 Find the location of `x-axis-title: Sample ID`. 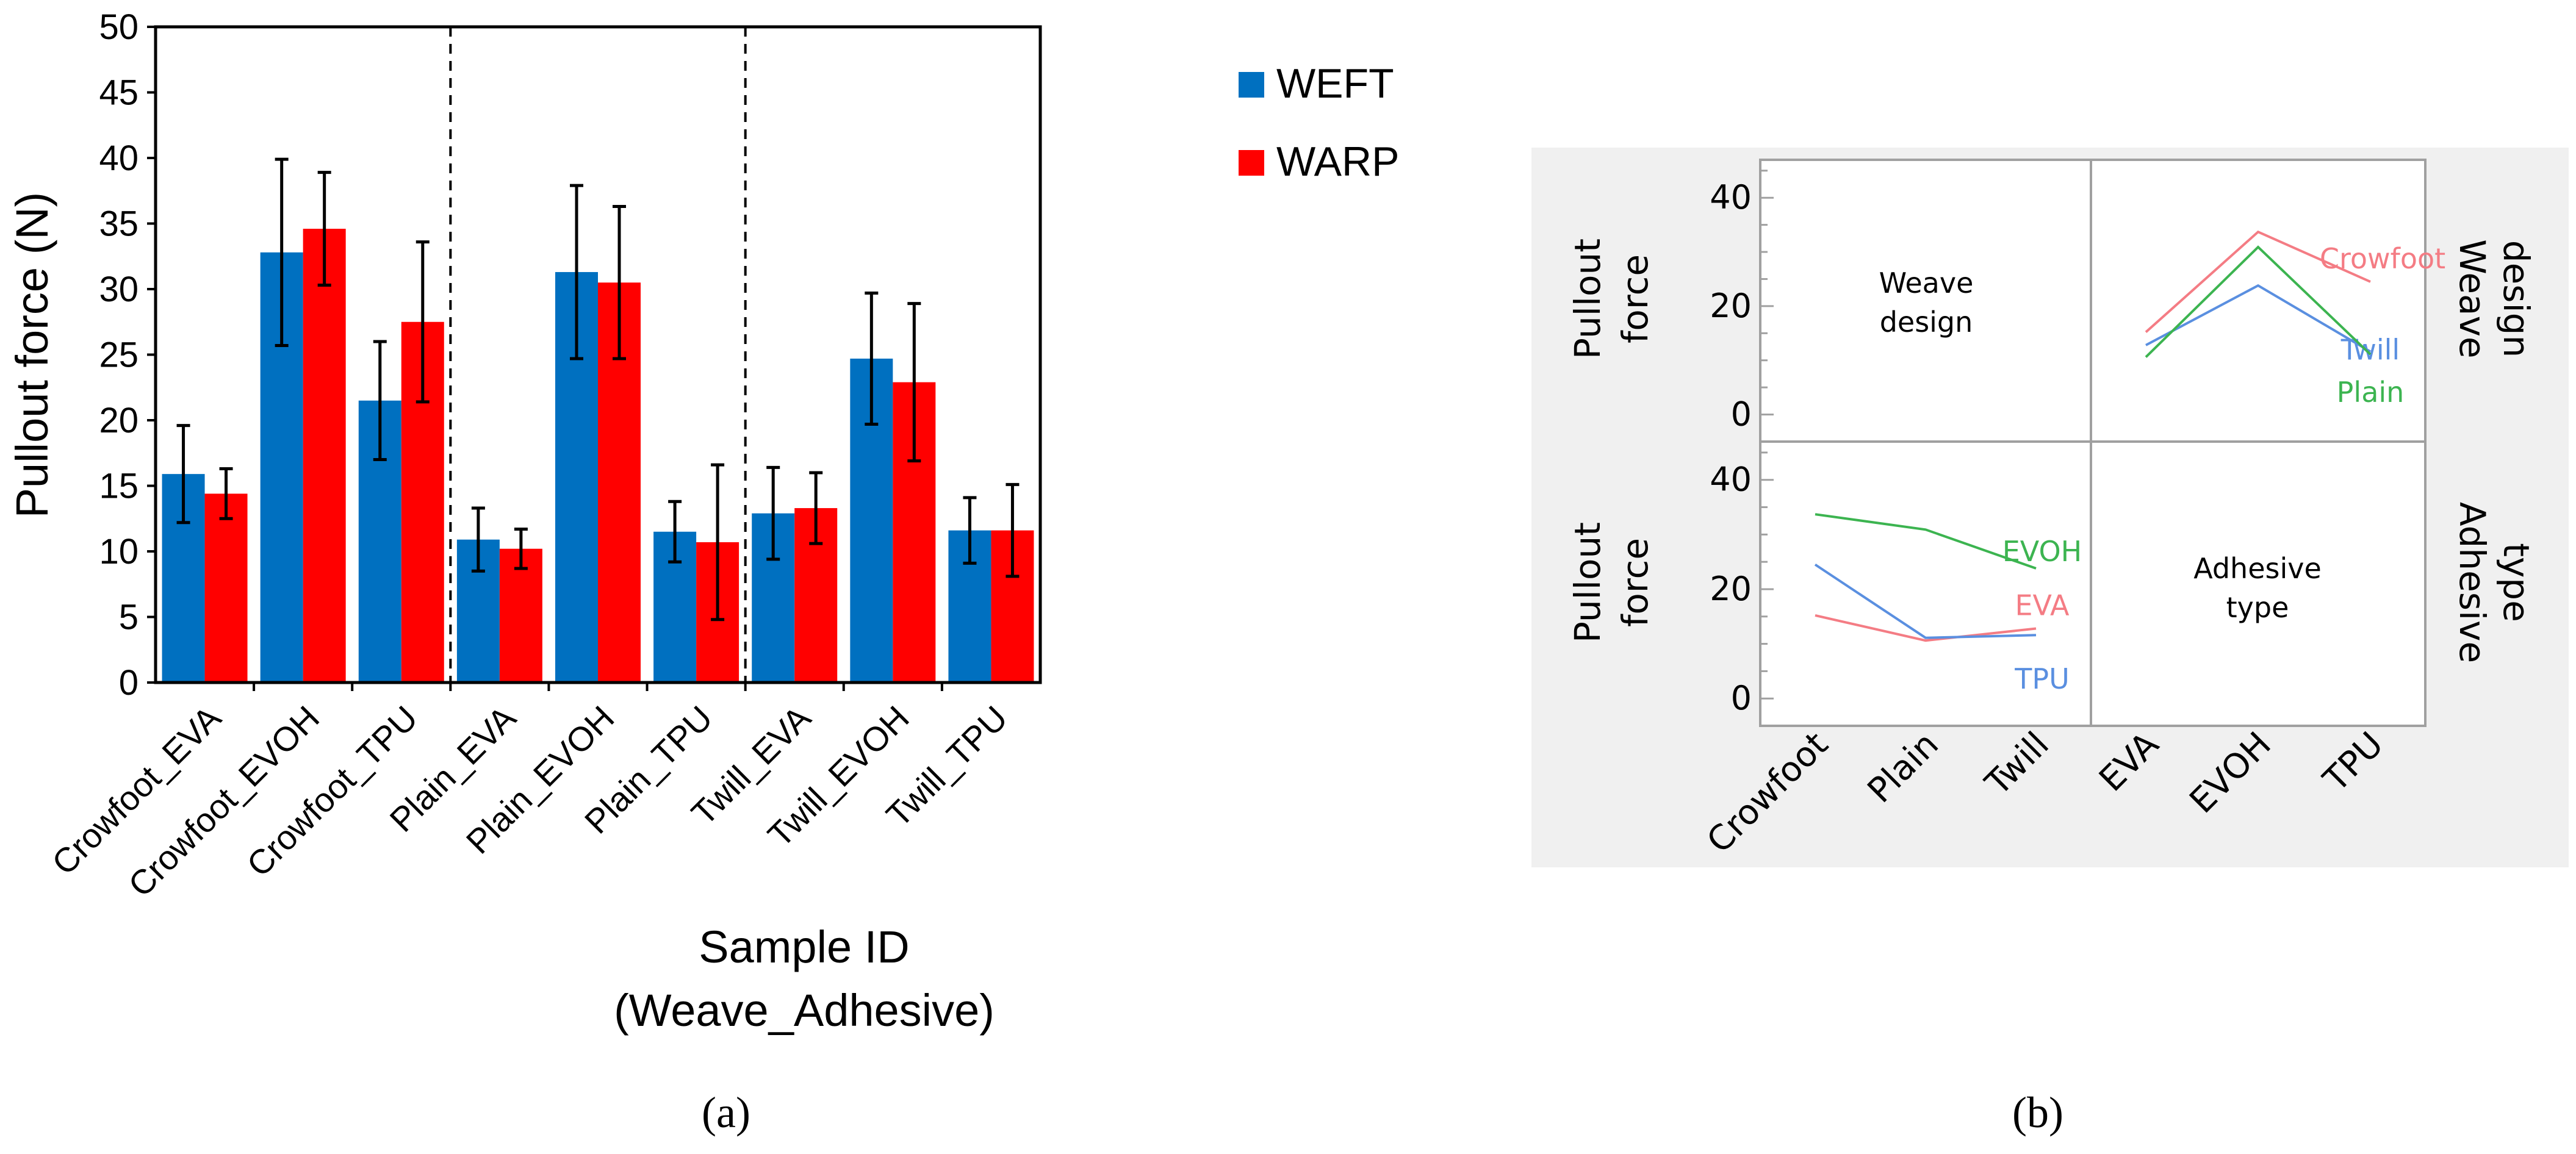

x-axis-title: Sample ID is located at coordinates (804, 947).